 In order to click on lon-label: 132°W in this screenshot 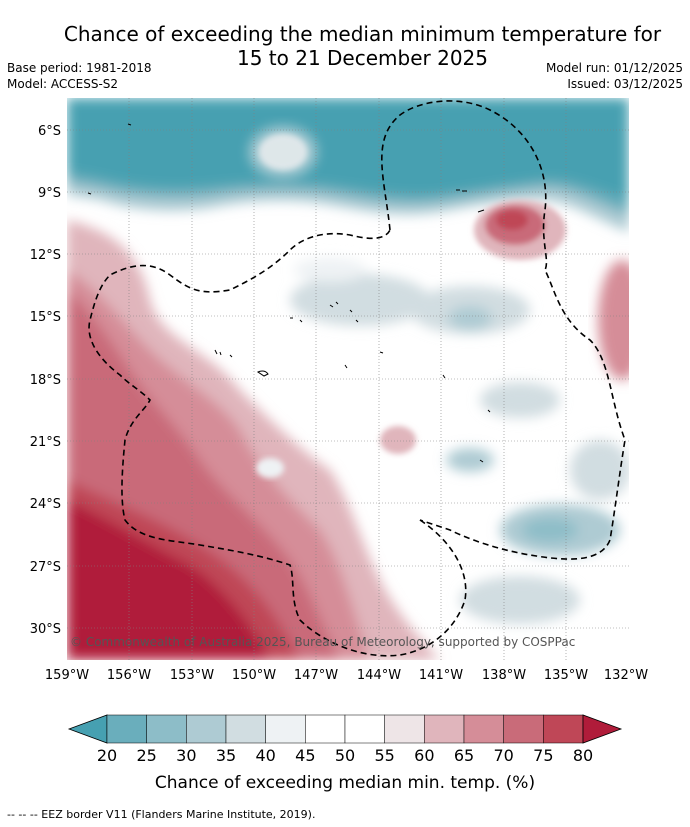, I will do `click(626, 675)`.